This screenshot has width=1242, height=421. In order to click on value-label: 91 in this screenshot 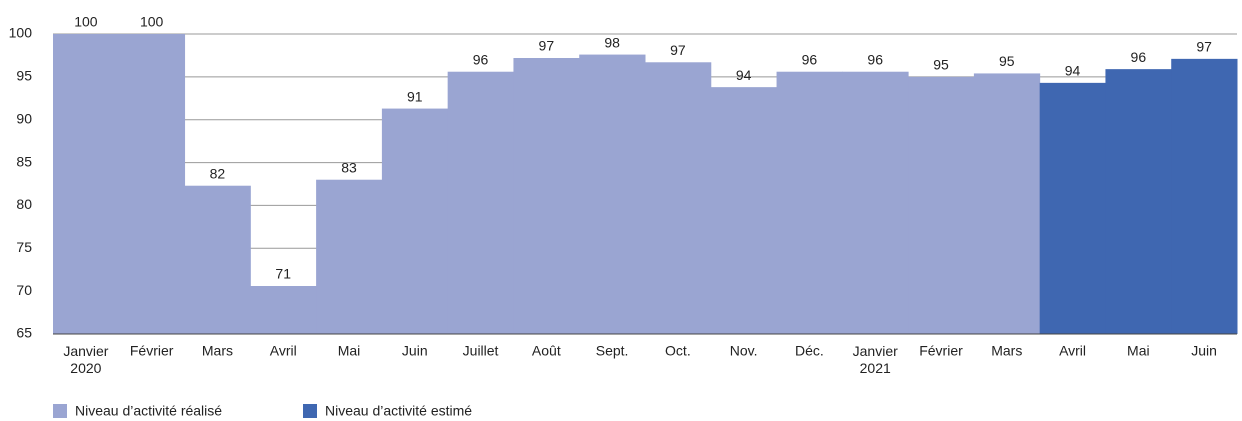, I will do `click(415, 96)`.